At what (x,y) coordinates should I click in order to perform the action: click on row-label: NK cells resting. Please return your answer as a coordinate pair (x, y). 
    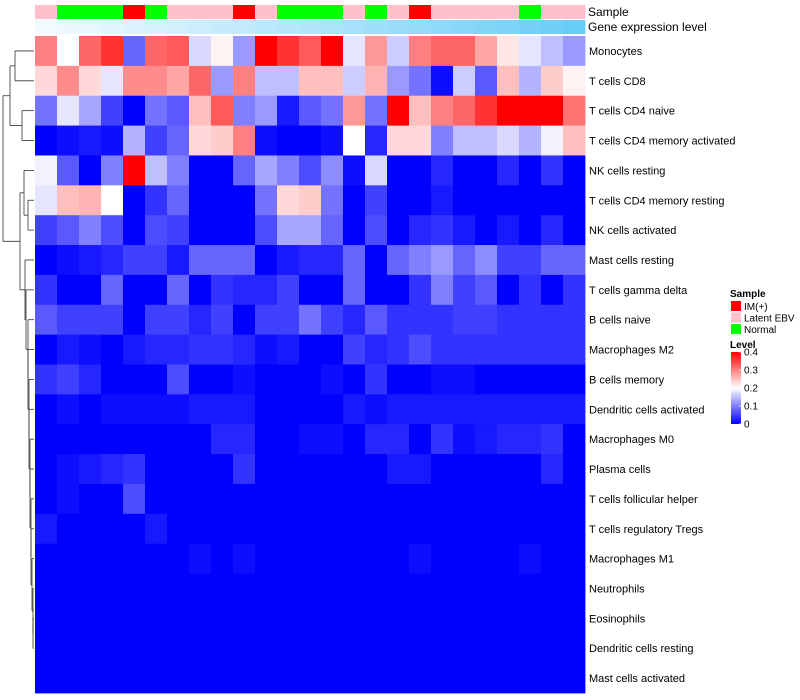
    Looking at the image, I should click on (627, 171).